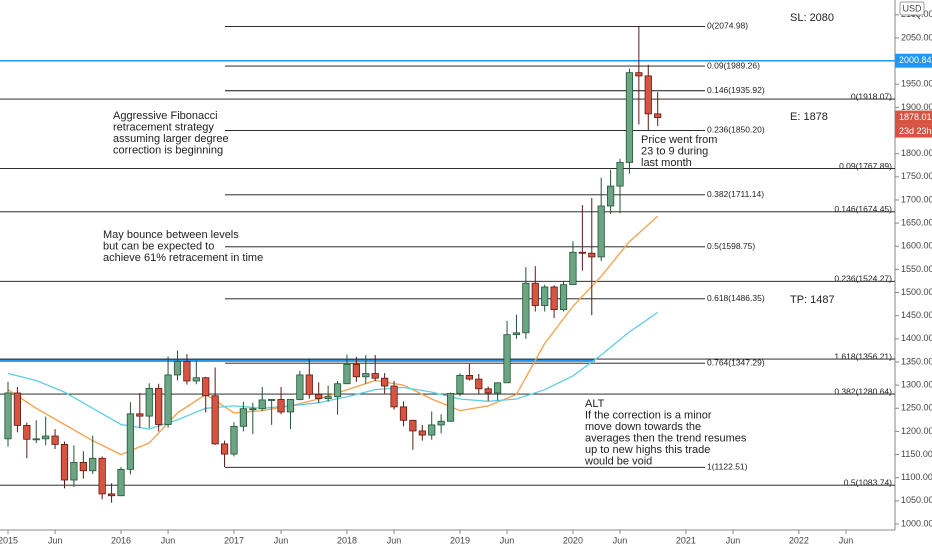 The image size is (932, 550). I want to click on y-tick-label: 1650.00, so click(916, 222).